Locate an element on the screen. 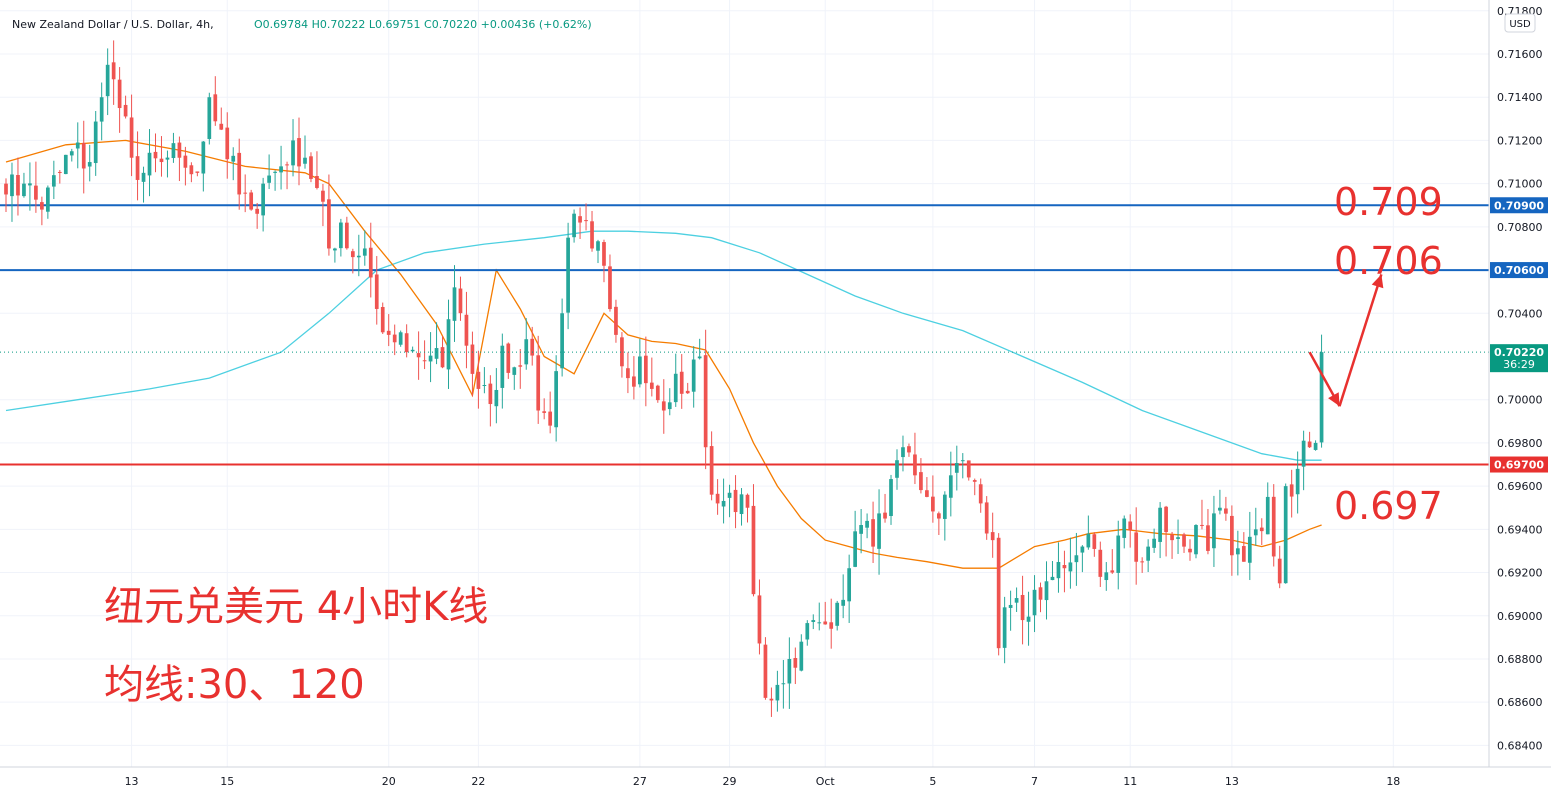  annotation-0709: 0.709 is located at coordinates (1388, 202).